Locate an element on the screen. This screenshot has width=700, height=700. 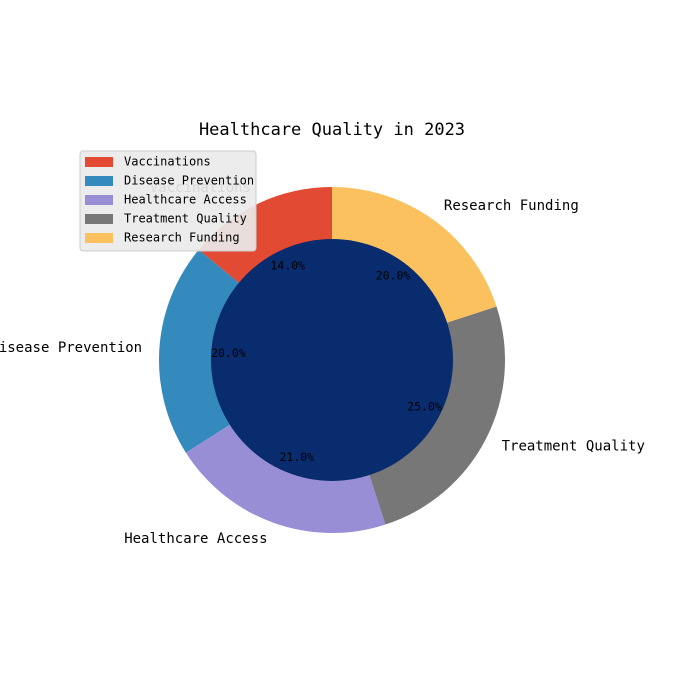
category-label-healthcare-access: Healthcare Access is located at coordinates (195, 539).